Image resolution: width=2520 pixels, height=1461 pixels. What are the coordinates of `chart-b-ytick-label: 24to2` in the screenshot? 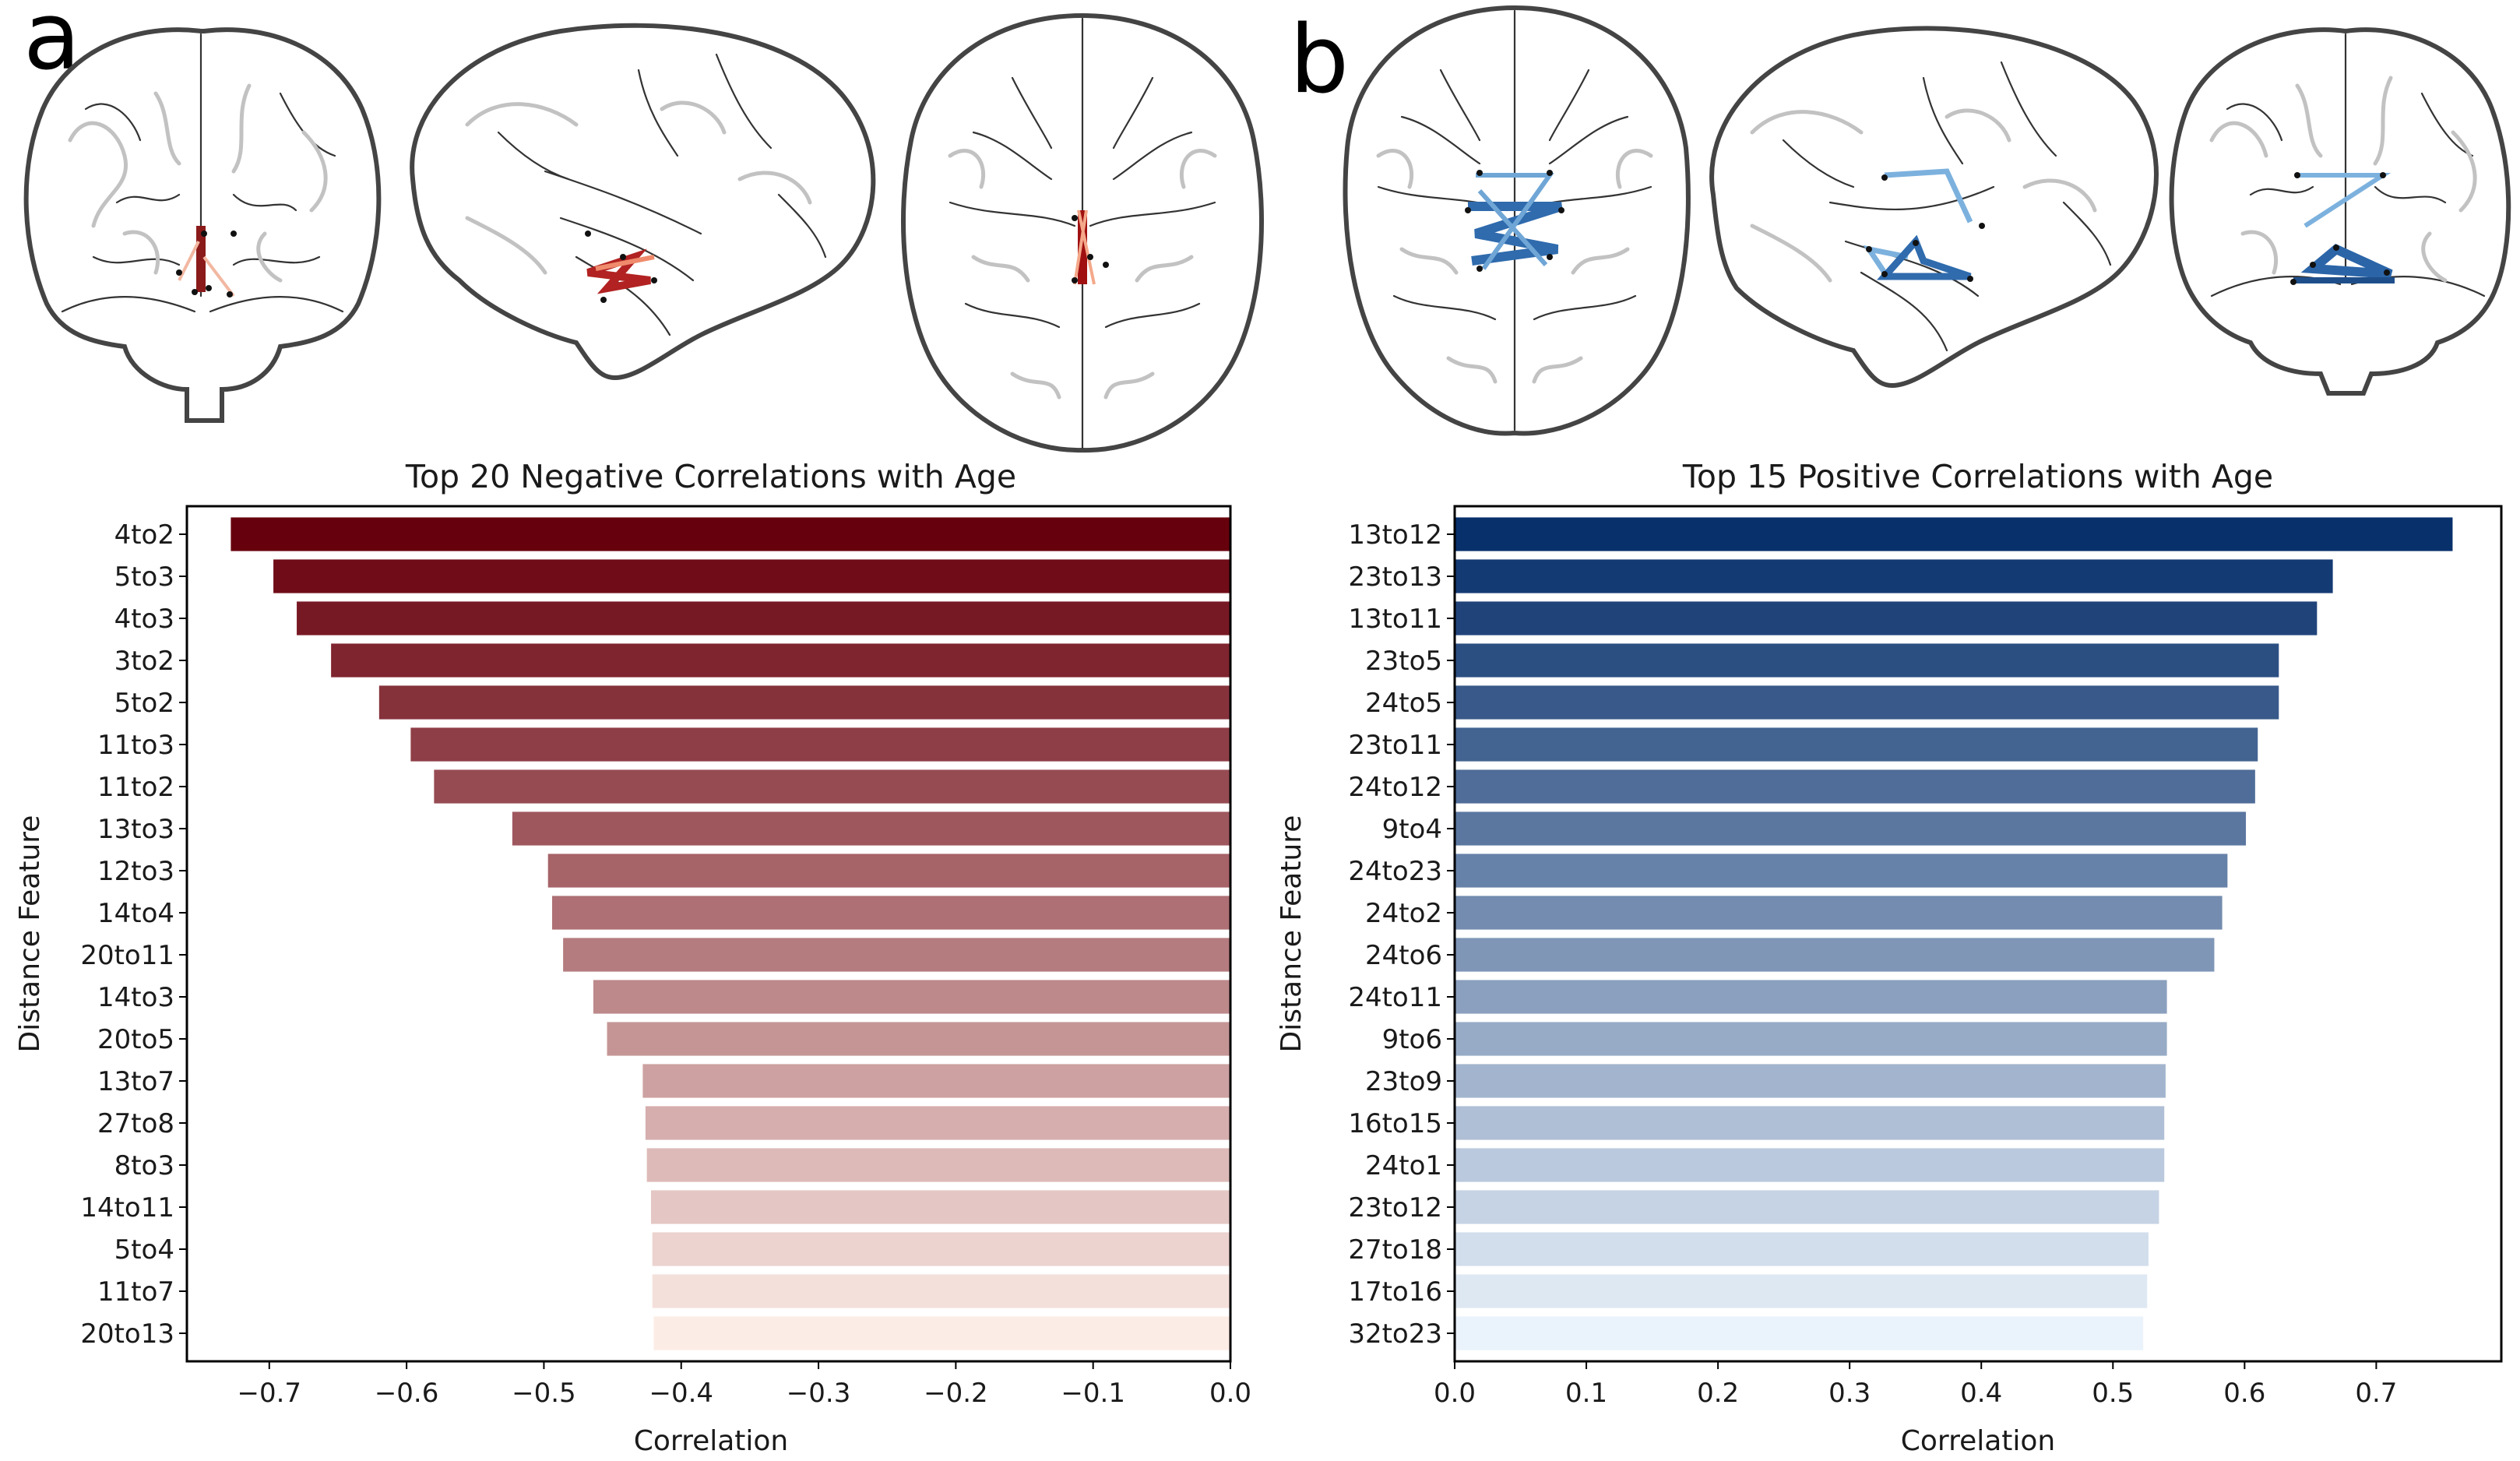 It's located at (1403, 914).